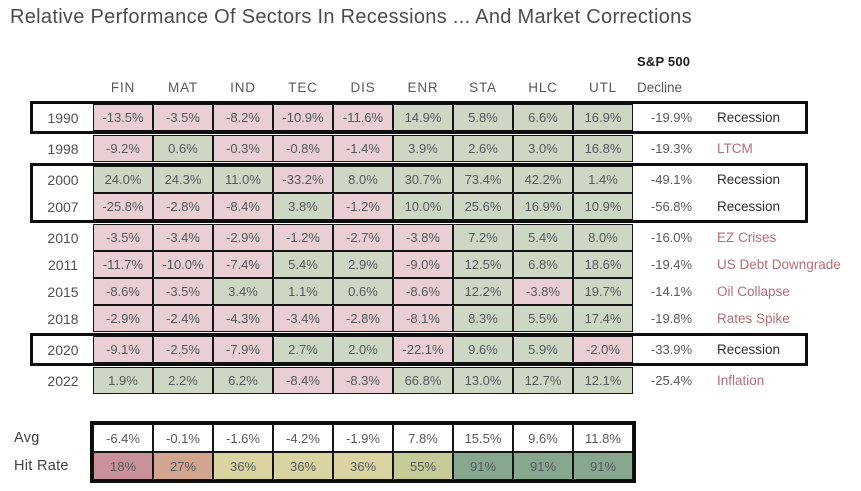  Describe the element at coordinates (363, 117) in the screenshot. I see `sector-cell: -11.6%` at that location.